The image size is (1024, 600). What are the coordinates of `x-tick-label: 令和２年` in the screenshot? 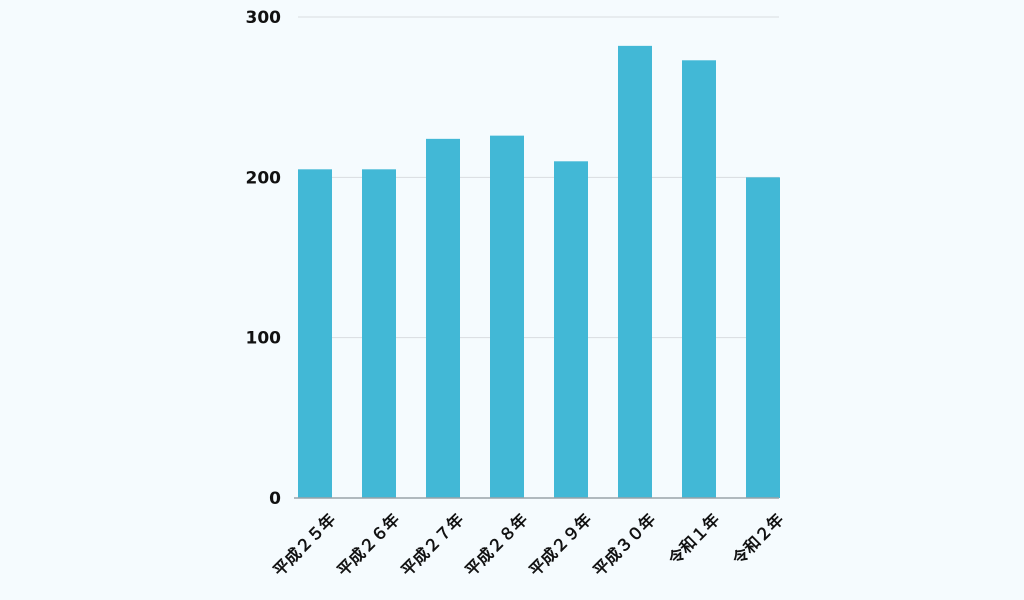 It's located at (757, 539).